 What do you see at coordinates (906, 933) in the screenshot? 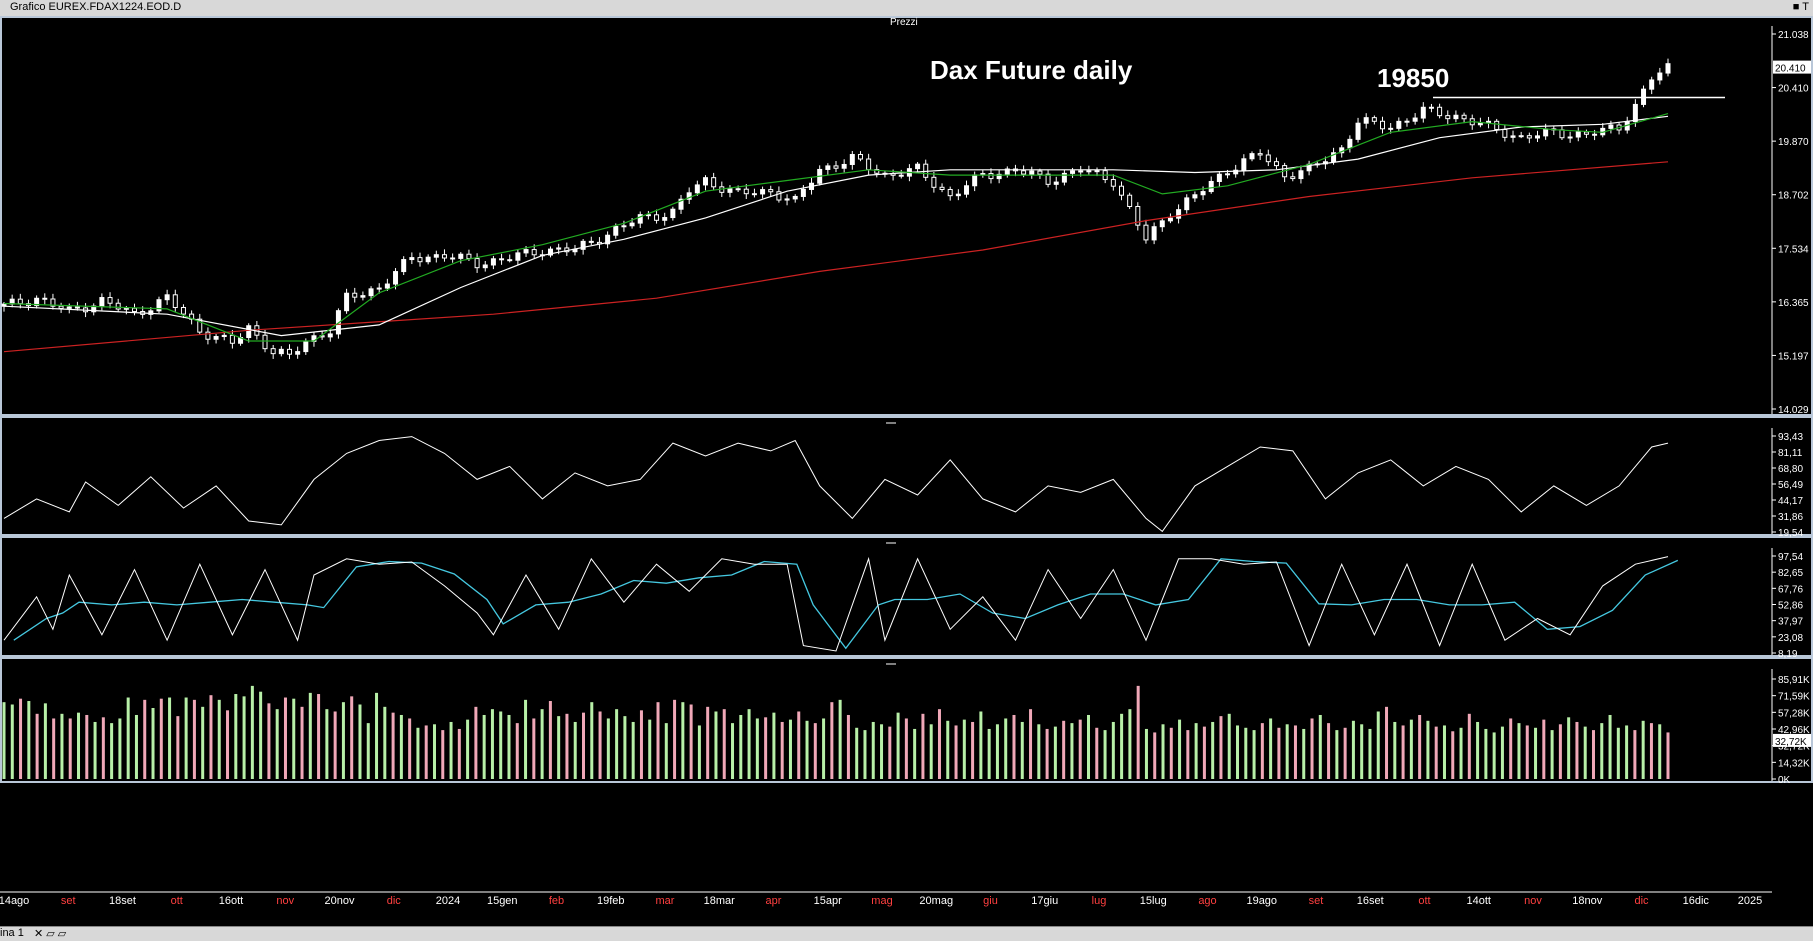
I see `status-bar: ina 1 ✕ ▱ ▱` at bounding box center [906, 933].